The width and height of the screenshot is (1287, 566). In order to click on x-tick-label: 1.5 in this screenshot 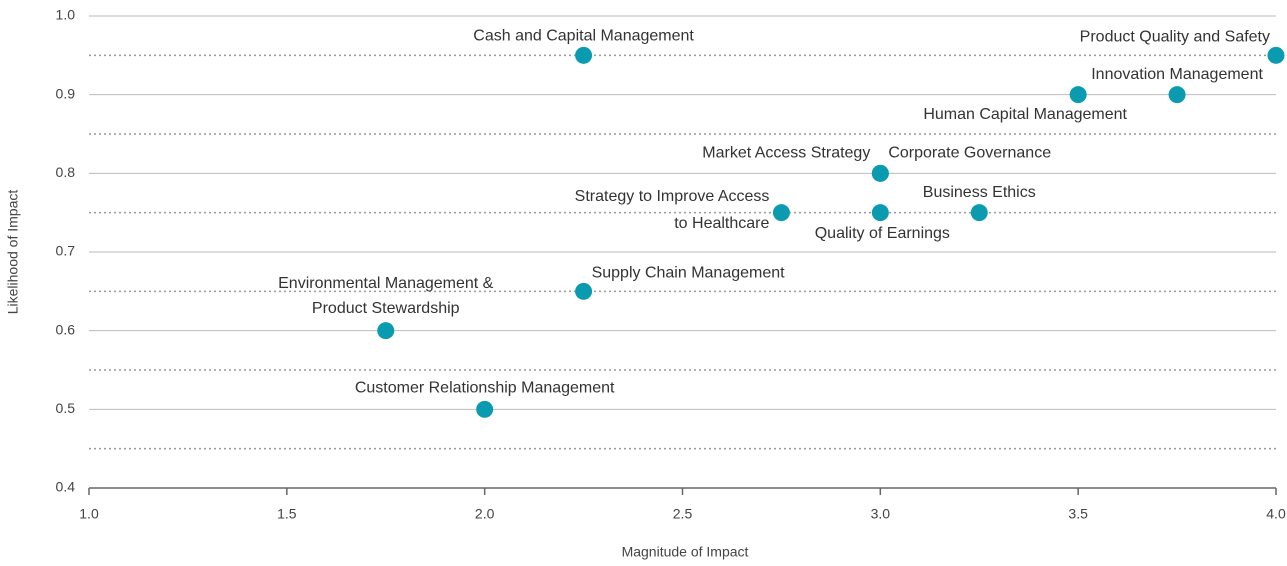, I will do `click(287, 514)`.